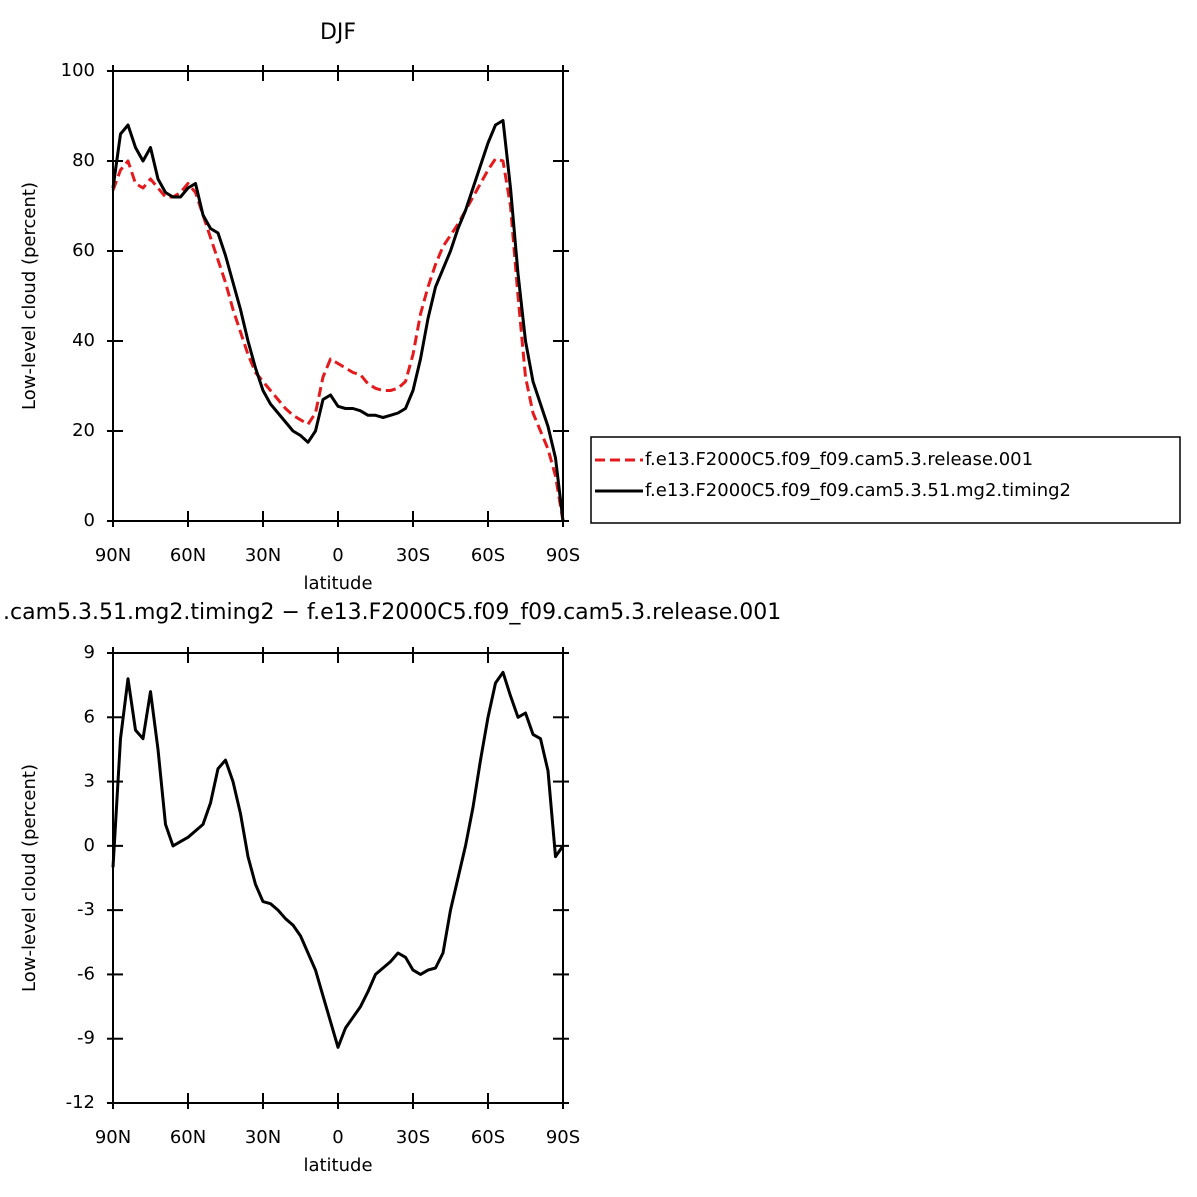  I want to click on y-tick-label: -9, so click(86, 1038).